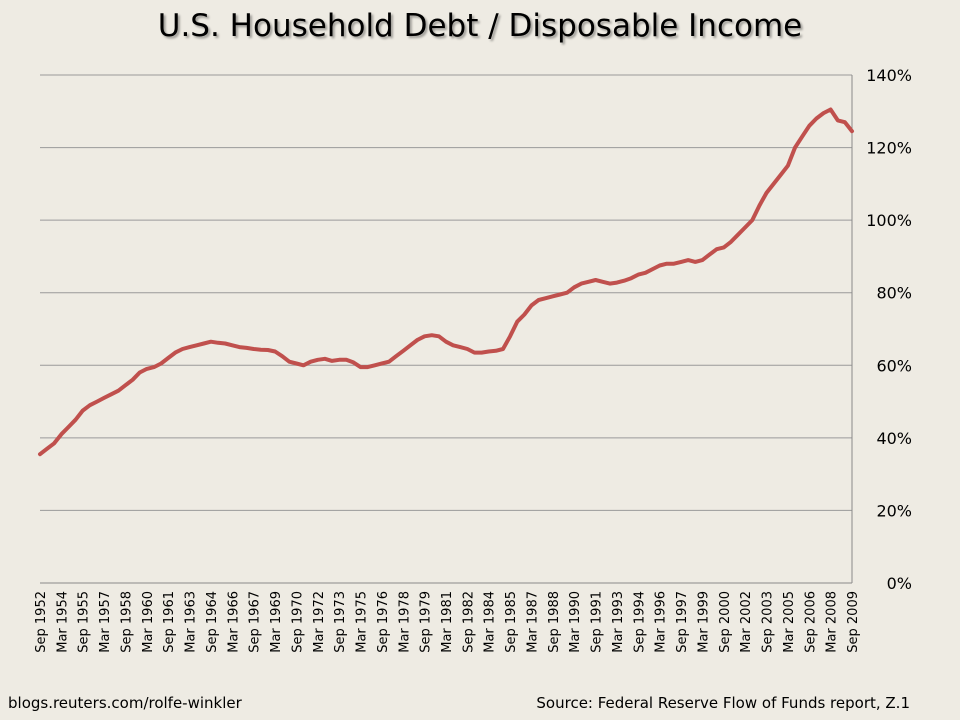 The height and width of the screenshot is (720, 960). What do you see at coordinates (383, 622) in the screenshot?
I see `x-tick-label: Sep 1976` at bounding box center [383, 622].